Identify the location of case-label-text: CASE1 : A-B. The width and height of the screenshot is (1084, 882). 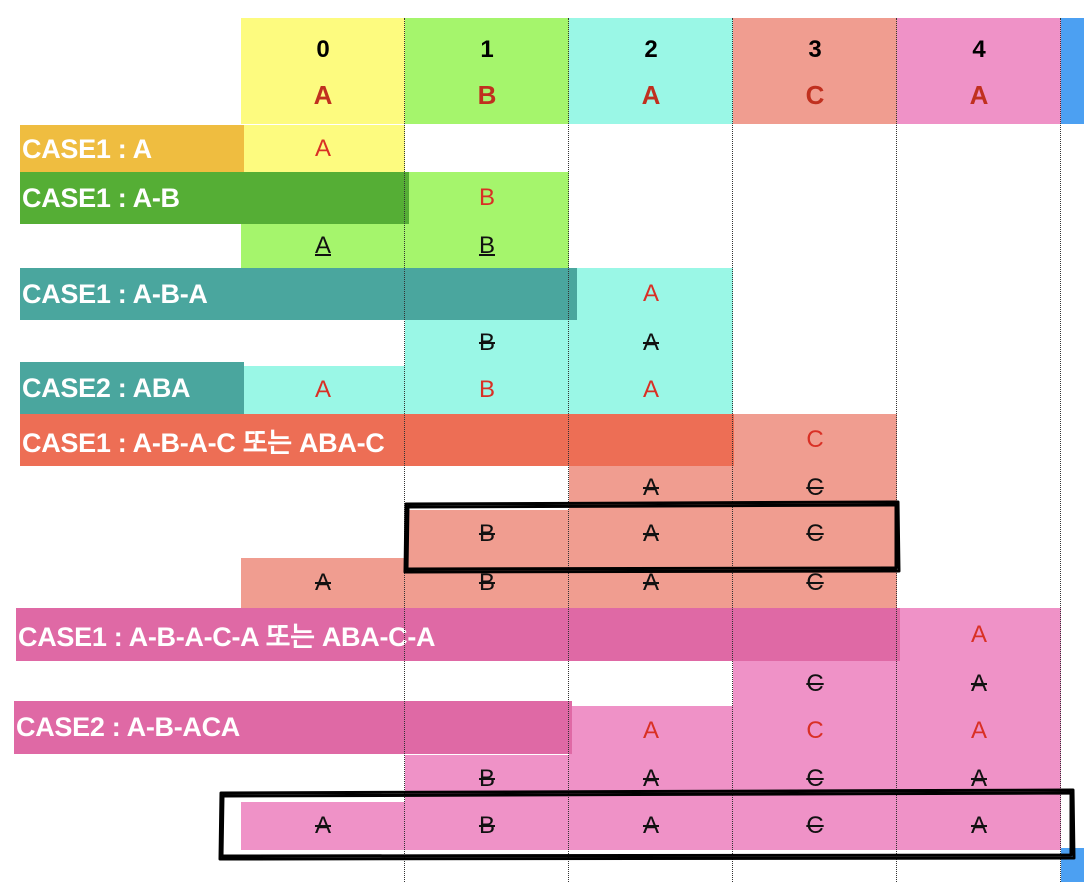
(101, 197).